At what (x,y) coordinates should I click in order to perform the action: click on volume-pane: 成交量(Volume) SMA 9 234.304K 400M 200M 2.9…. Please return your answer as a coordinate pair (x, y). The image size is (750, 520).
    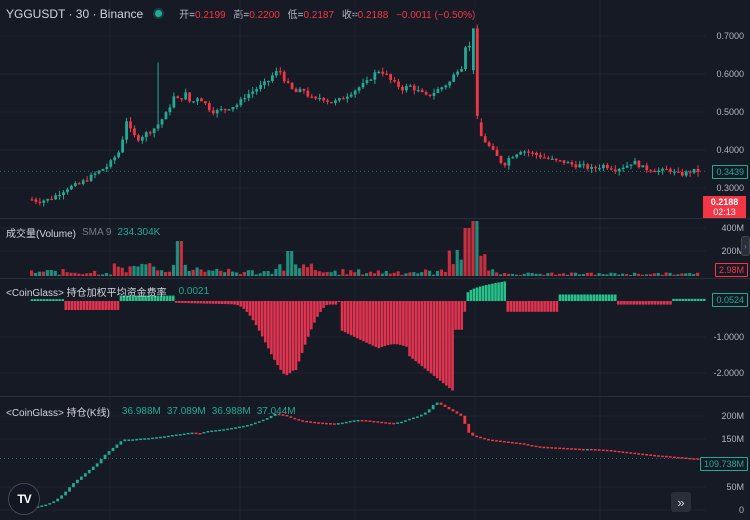
    Looking at the image, I should click on (375, 248).